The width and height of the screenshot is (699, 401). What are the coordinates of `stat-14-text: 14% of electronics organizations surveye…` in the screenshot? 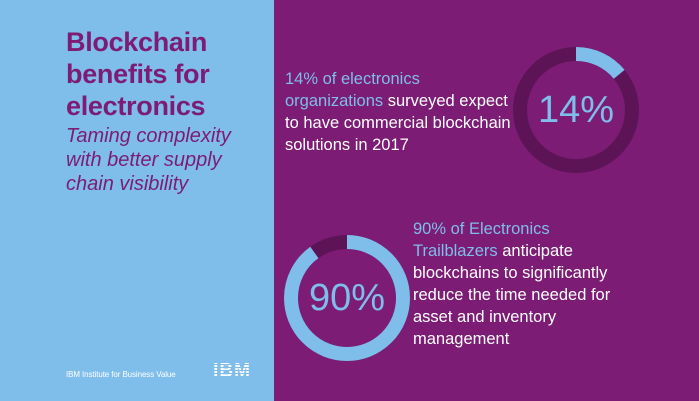 It's located at (400, 112).